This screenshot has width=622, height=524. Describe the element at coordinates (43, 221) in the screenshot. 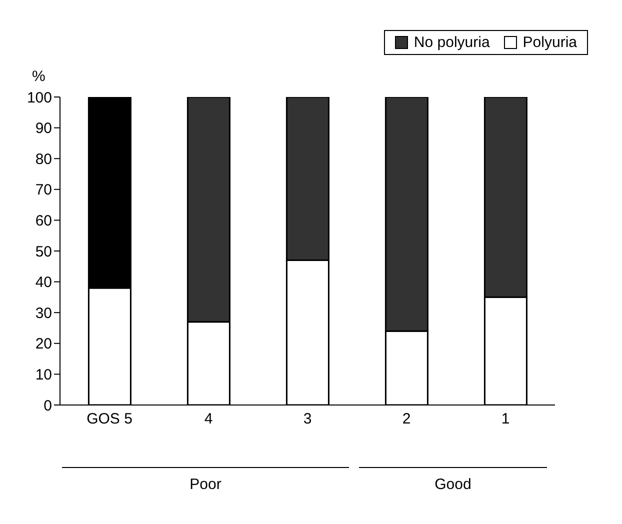

I see `y-tick-label: 60` at that location.